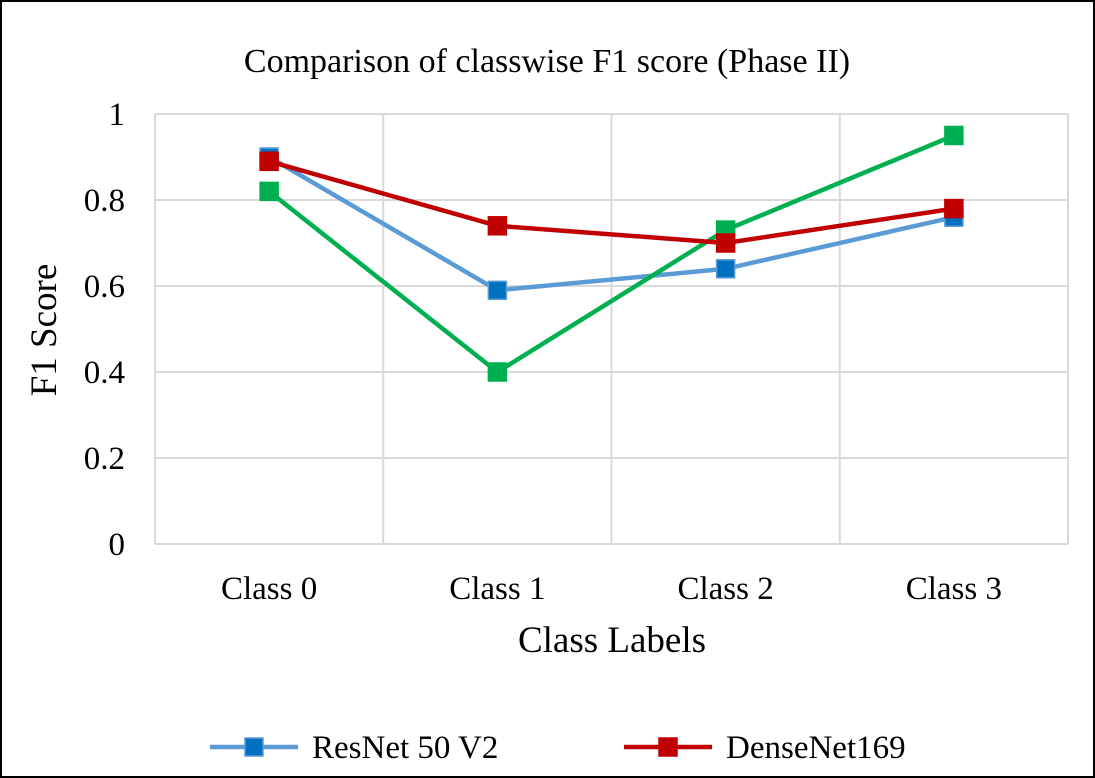  What do you see at coordinates (104, 287) in the screenshot?
I see `y-tick-label: 0.6` at bounding box center [104, 287].